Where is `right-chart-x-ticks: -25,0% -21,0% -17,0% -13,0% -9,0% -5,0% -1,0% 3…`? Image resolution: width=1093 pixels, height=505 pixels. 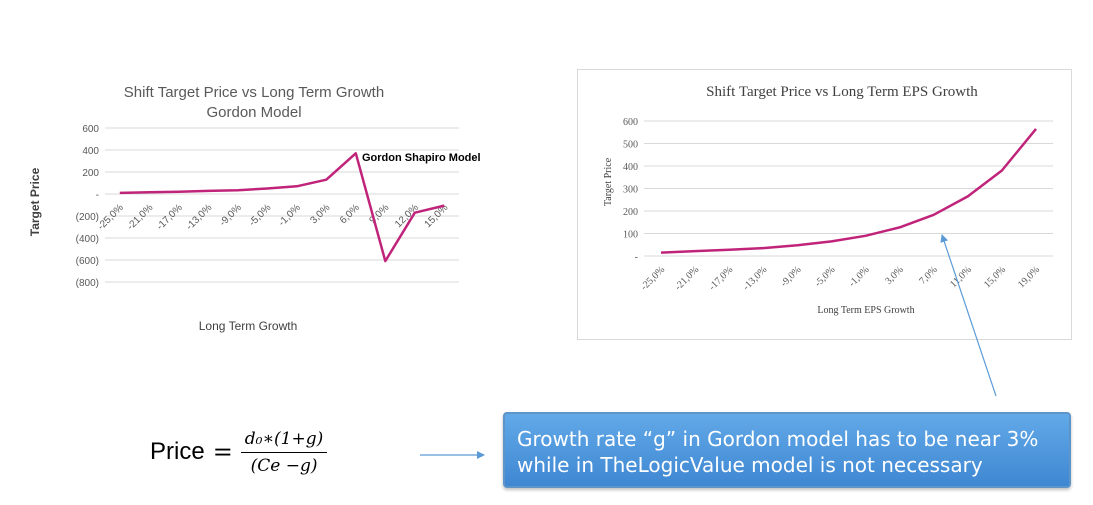 right-chart-x-ticks: -25,0% -21,0% -17,0% -13,0% -9,0% -5,0% -1,0% 3… is located at coordinates (840, 278).